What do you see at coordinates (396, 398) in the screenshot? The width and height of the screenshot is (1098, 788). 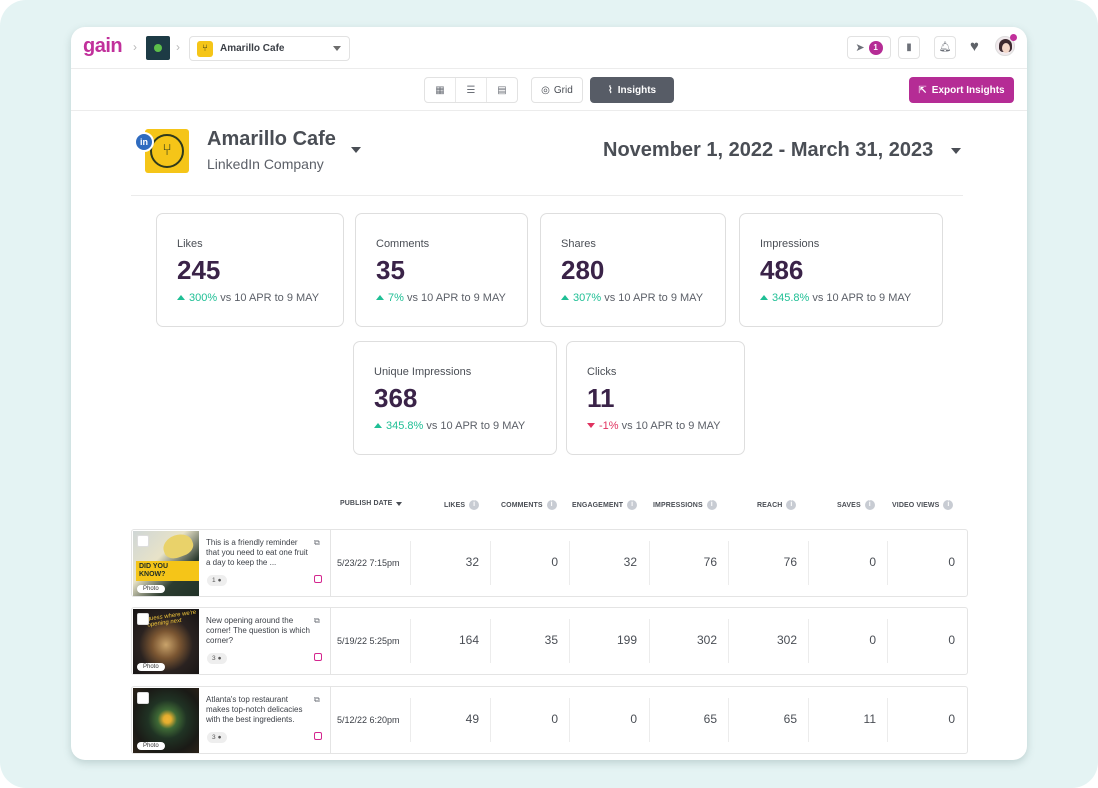 I see `metric-value: 368` at bounding box center [396, 398].